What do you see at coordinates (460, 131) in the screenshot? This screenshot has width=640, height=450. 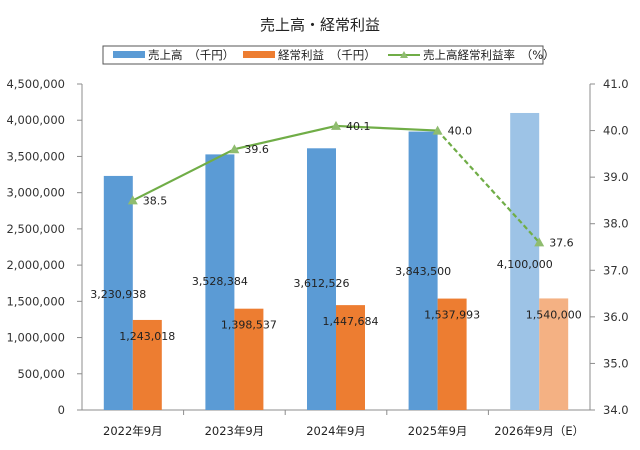 I see `data-label-ratio: 40.0` at bounding box center [460, 131].